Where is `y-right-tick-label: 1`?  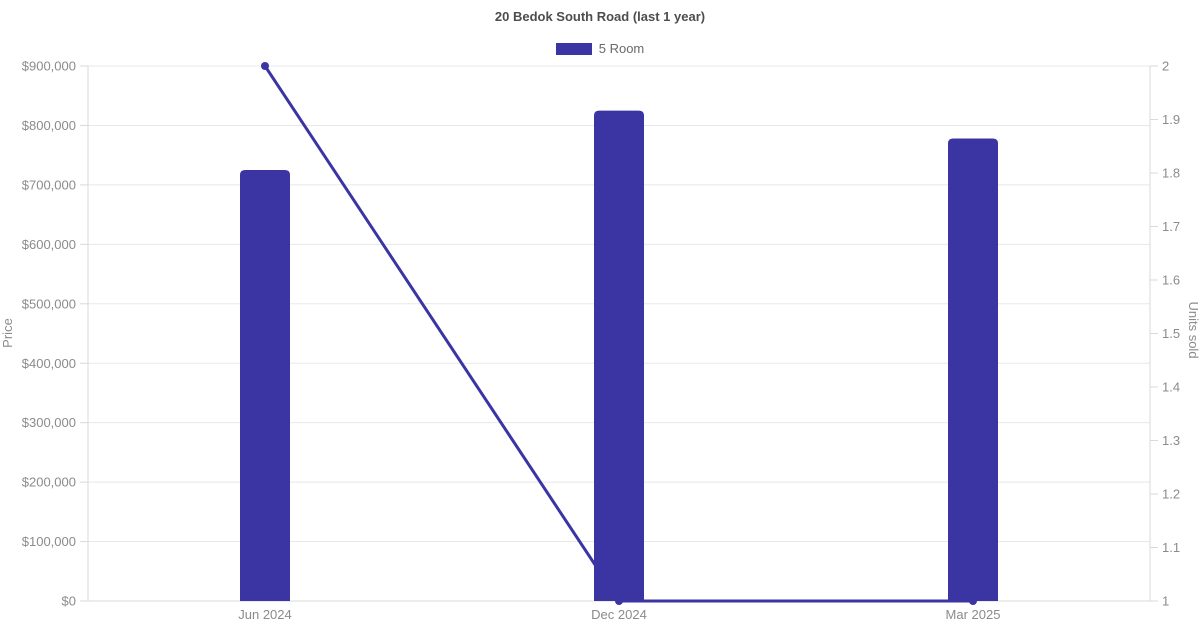 y-right-tick-label: 1 is located at coordinates (1165, 601).